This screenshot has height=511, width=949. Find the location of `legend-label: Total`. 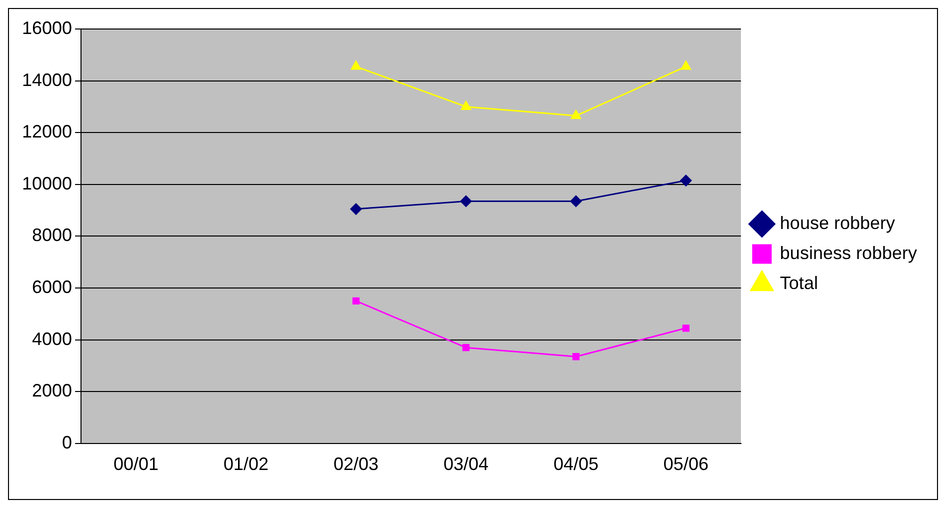

legend-label: Total is located at coordinates (799, 282).